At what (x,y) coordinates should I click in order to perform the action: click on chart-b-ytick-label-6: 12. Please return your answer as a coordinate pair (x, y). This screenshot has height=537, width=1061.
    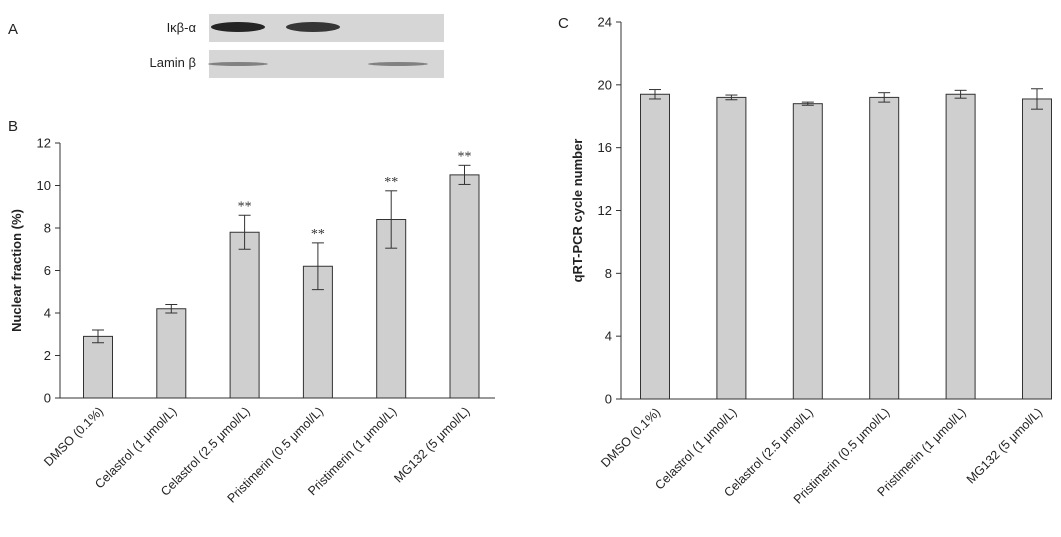
    Looking at the image, I should click on (44, 143).